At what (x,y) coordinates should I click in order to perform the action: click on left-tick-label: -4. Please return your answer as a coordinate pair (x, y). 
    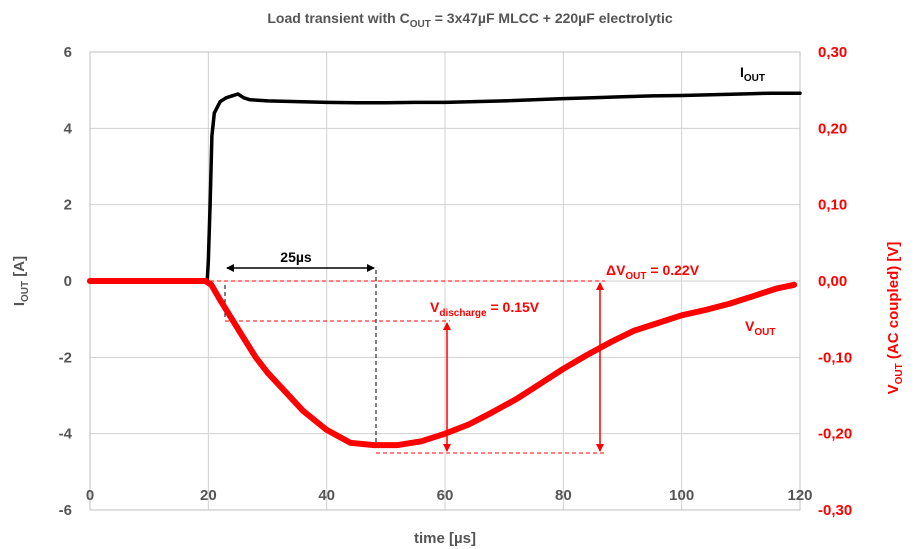
    Looking at the image, I should click on (66, 434).